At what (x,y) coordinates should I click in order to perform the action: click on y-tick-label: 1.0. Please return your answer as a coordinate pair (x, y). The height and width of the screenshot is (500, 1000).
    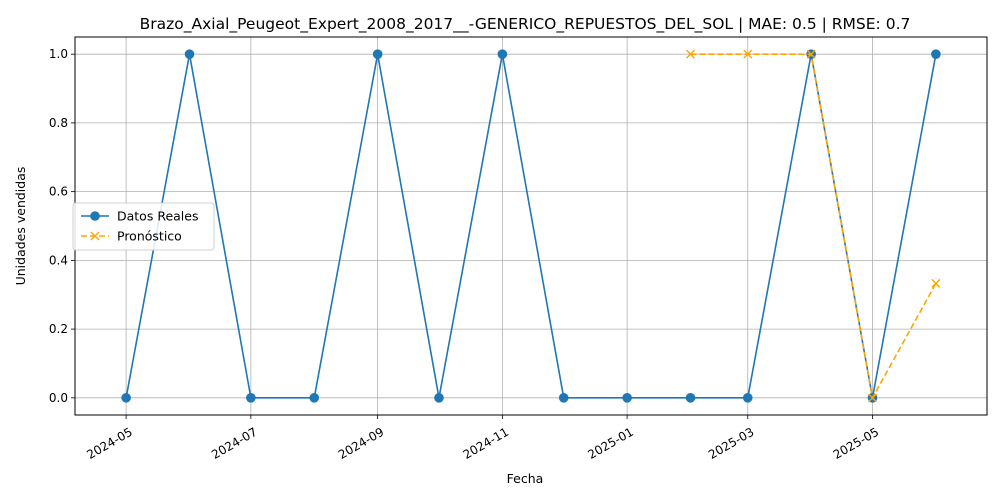
    Looking at the image, I should click on (58, 54).